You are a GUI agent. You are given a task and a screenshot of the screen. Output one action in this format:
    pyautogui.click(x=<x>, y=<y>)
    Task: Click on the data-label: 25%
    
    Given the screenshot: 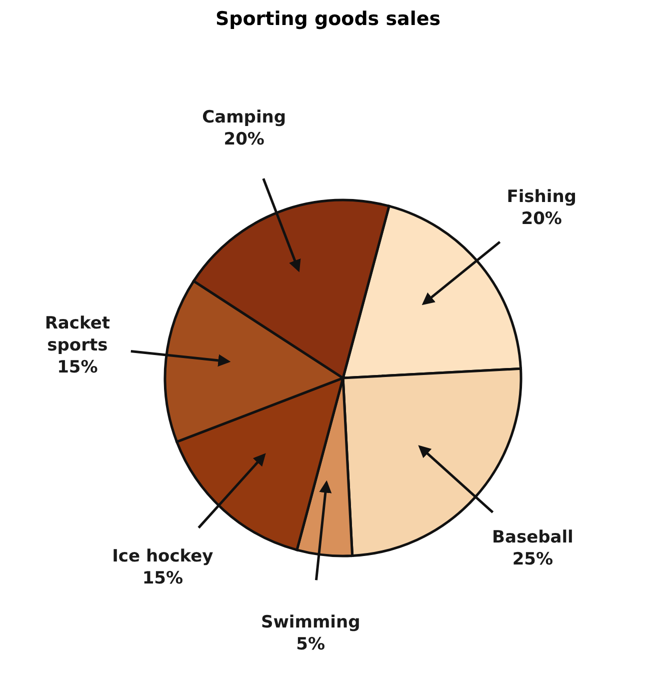 What is the action you would take?
    pyautogui.click(x=533, y=558)
    